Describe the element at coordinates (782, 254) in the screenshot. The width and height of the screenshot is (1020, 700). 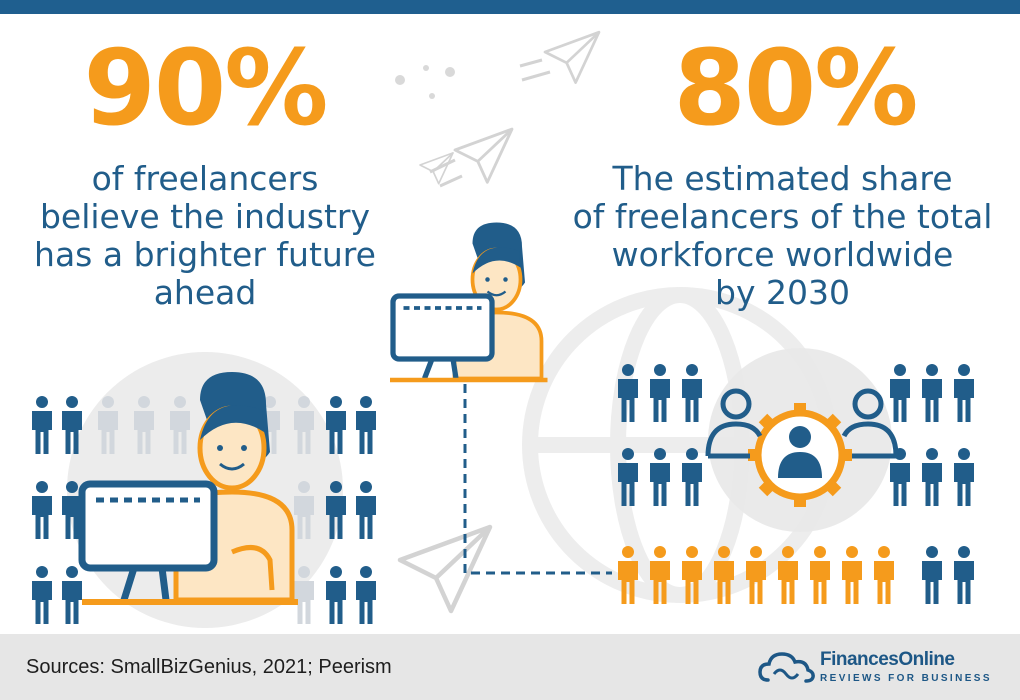
I see `right-description-line: workforce worldwide` at that location.